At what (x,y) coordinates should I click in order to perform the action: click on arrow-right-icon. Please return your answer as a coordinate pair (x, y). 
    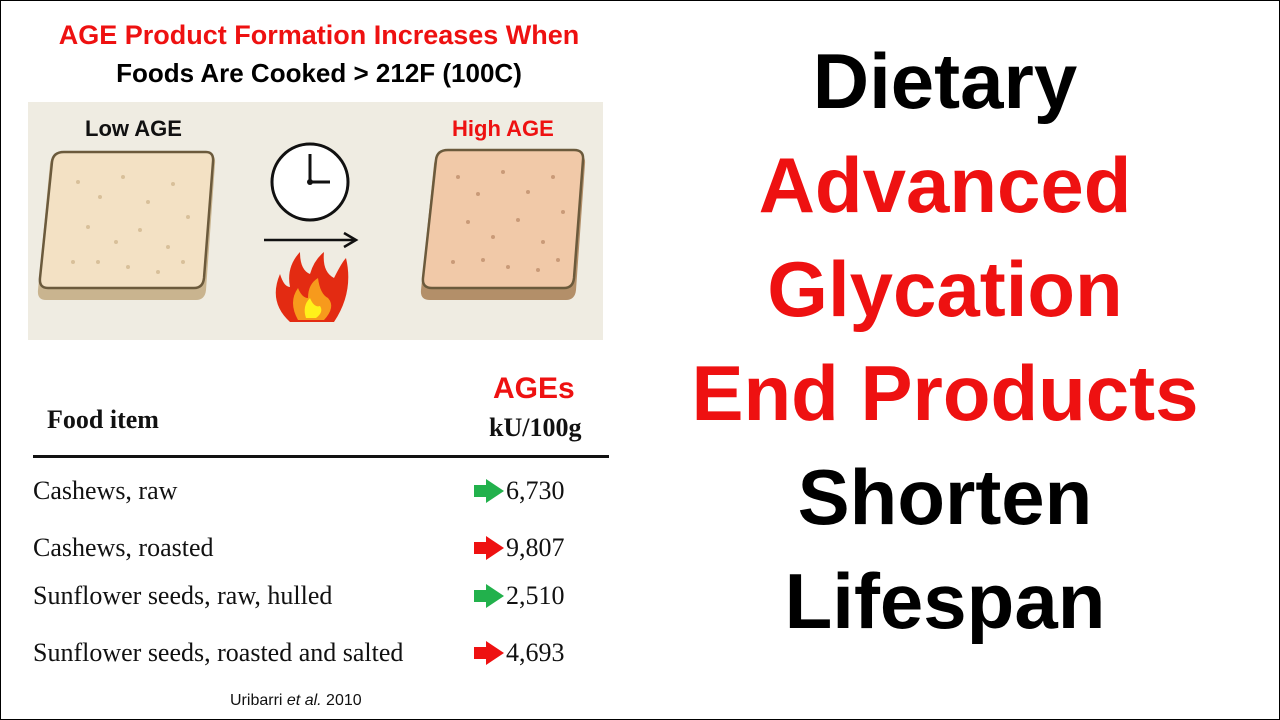
    Looking at the image, I should click on (311, 240).